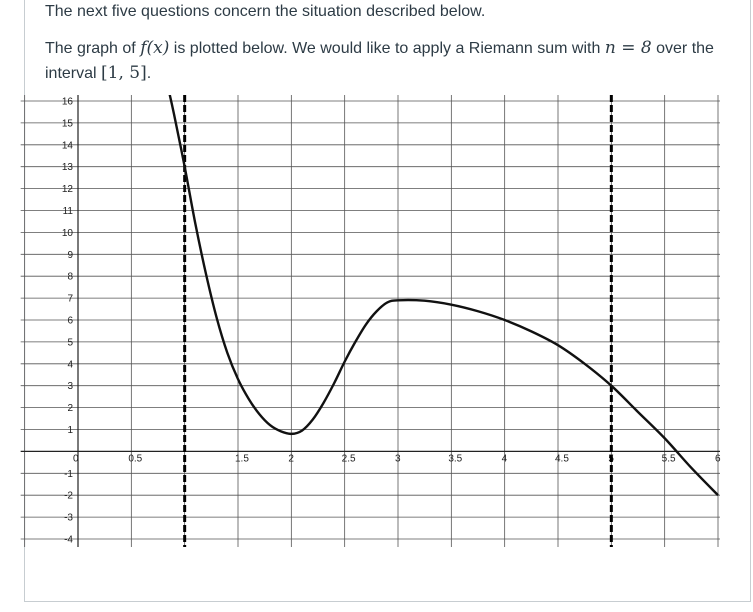 The height and width of the screenshot is (612, 753). What do you see at coordinates (455, 458) in the screenshot?
I see `x-tick-label: 3.5` at bounding box center [455, 458].